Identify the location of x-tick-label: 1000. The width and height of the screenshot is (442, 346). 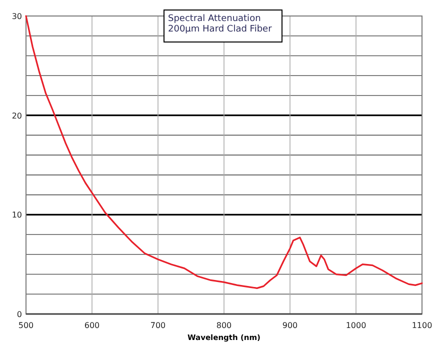
(356, 325).